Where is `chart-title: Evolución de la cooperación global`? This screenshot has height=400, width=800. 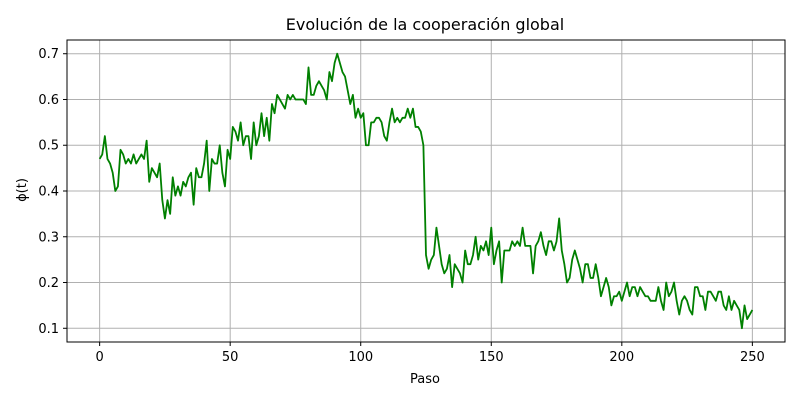 chart-title: Evolución de la cooperación global is located at coordinates (425, 24).